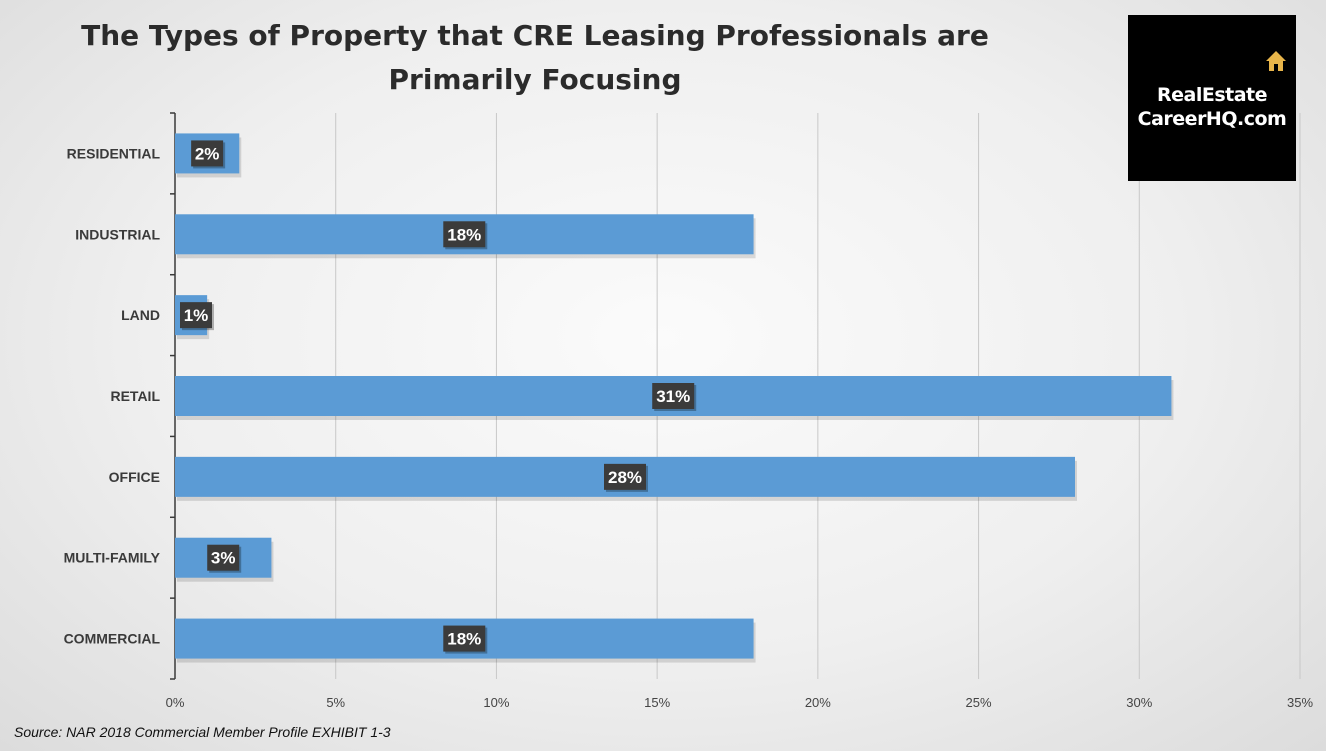 This screenshot has height=751, width=1326. Describe the element at coordinates (175, 702) in the screenshot. I see `x-tick-label: 0%` at that location.